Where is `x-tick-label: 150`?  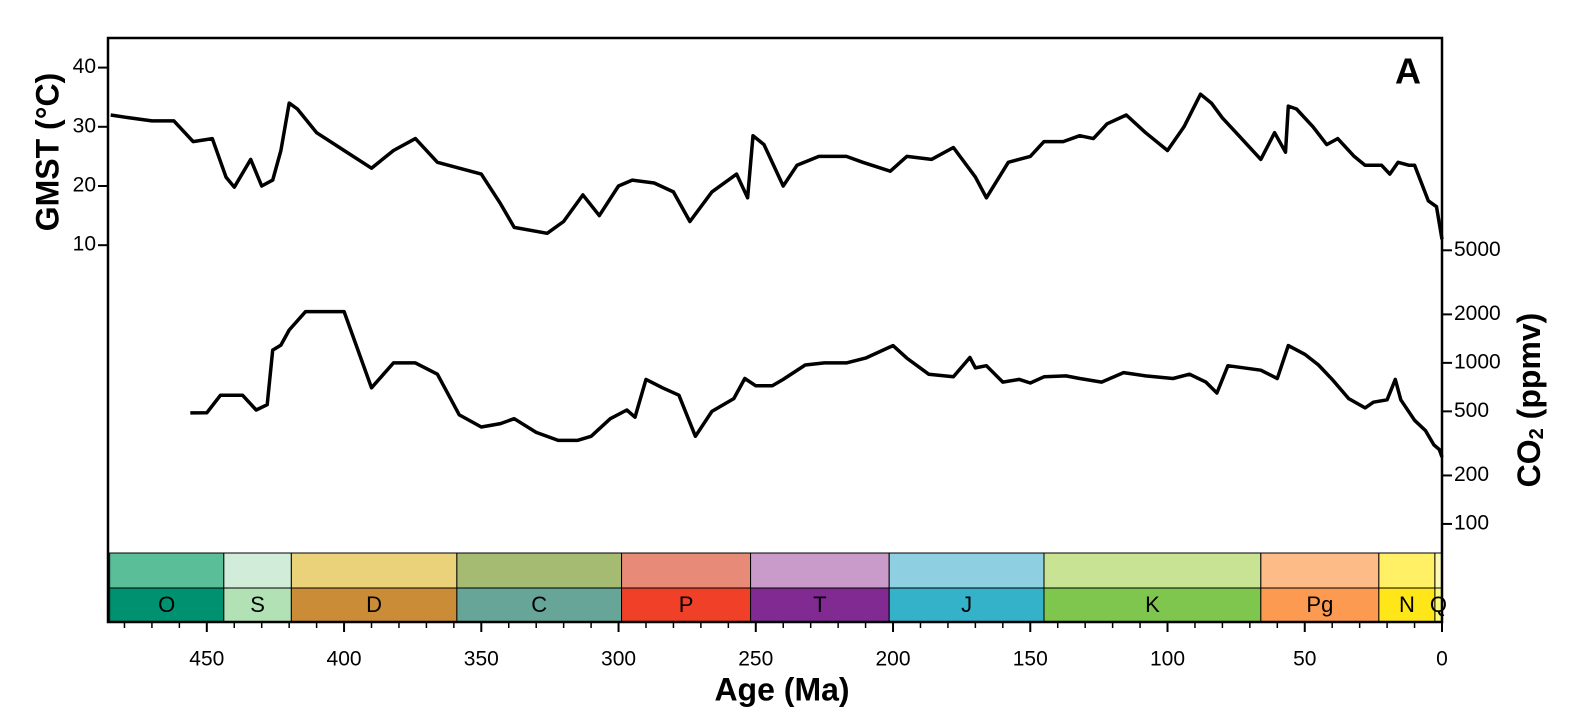
x-tick-label: 150 is located at coordinates (1030, 659).